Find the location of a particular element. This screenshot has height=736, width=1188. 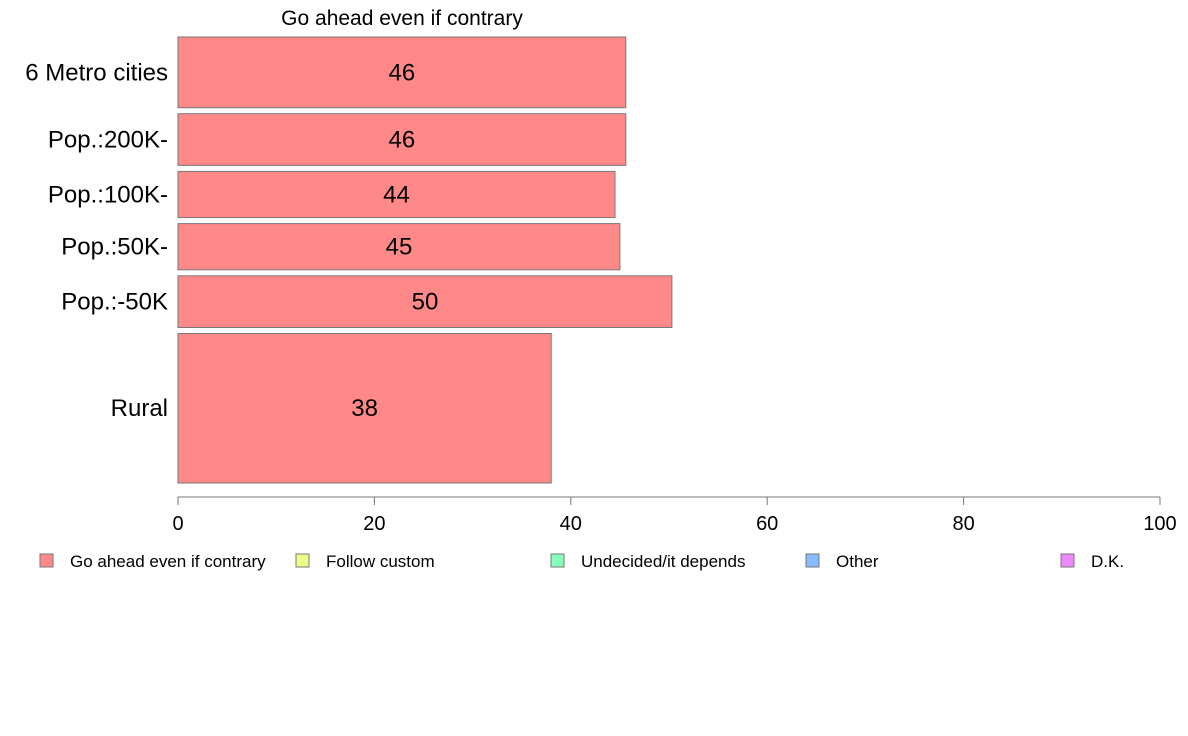

category-label: 6 Metro cities is located at coordinates (96, 72).